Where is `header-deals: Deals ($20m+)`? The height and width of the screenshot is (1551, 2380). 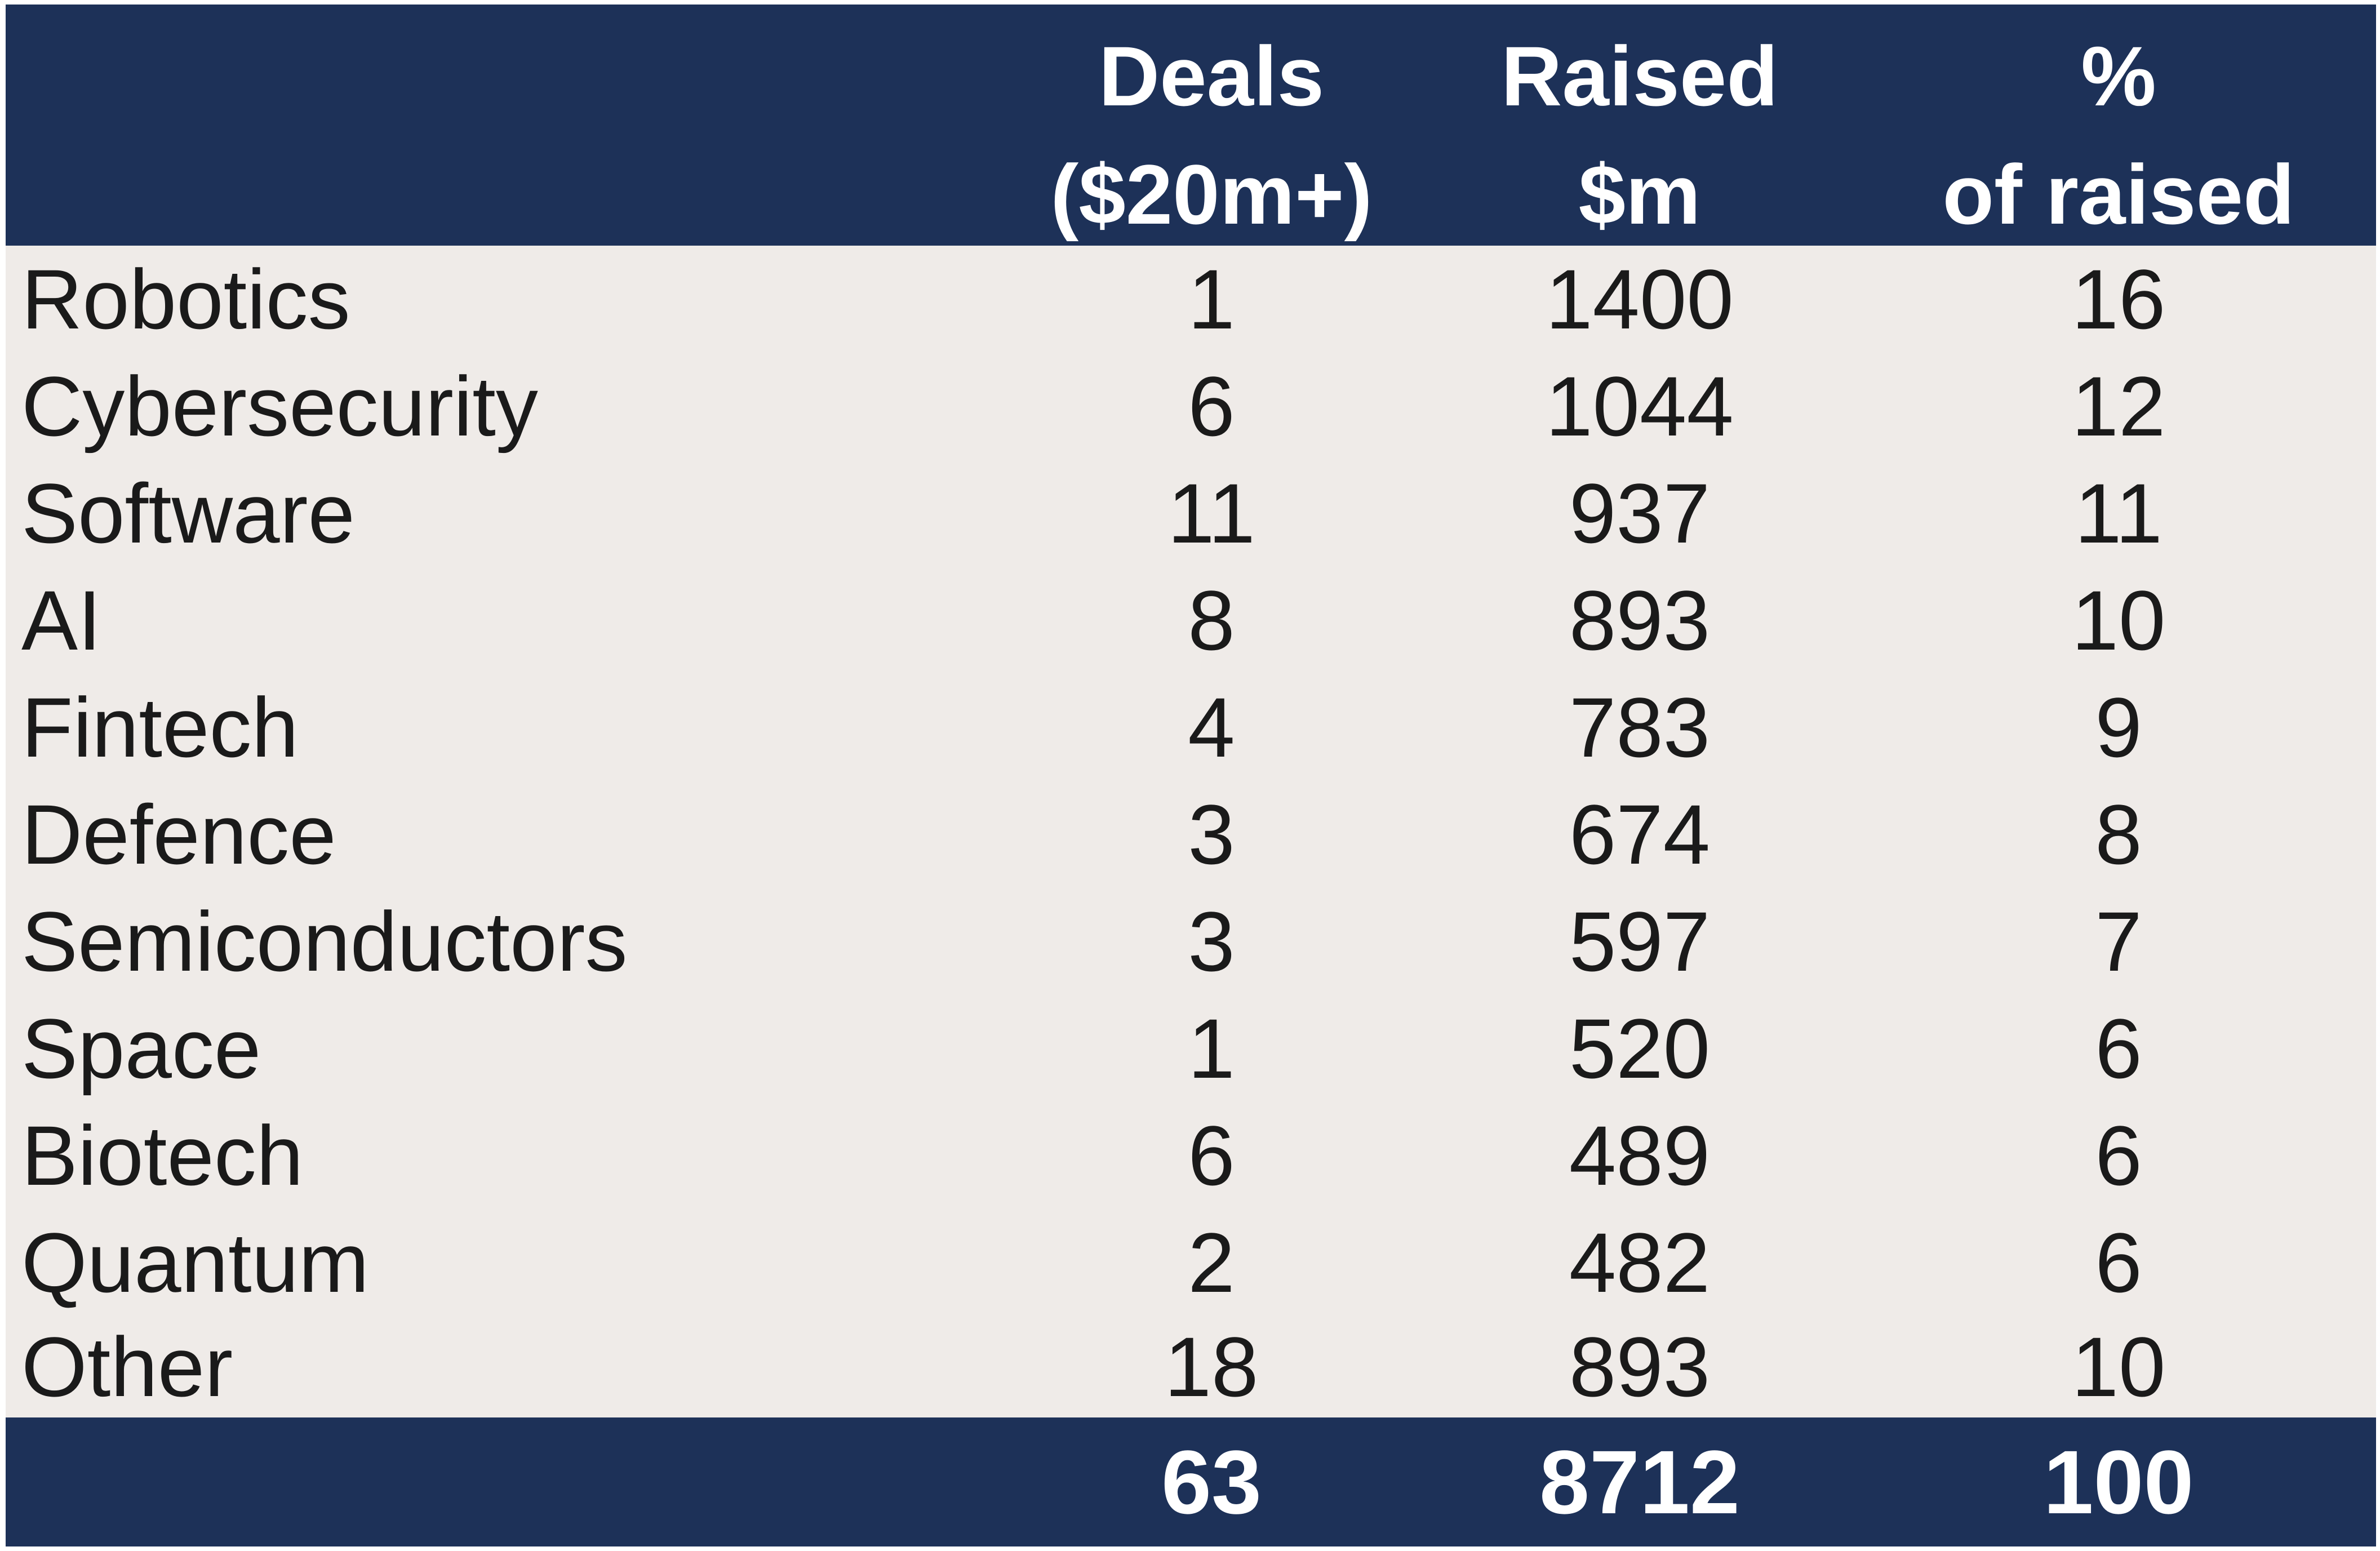 header-deals: Deals ($20m+) is located at coordinates (1211, 135).